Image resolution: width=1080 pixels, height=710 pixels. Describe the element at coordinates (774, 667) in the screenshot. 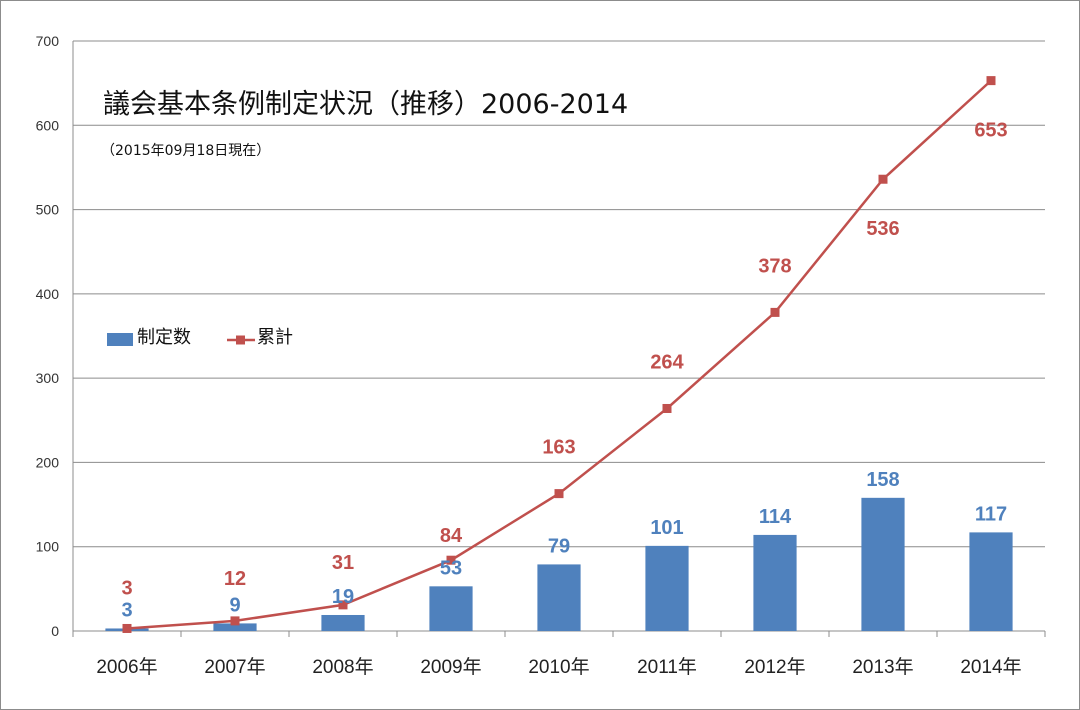

I see `x-tick-label: 2012年` at that location.